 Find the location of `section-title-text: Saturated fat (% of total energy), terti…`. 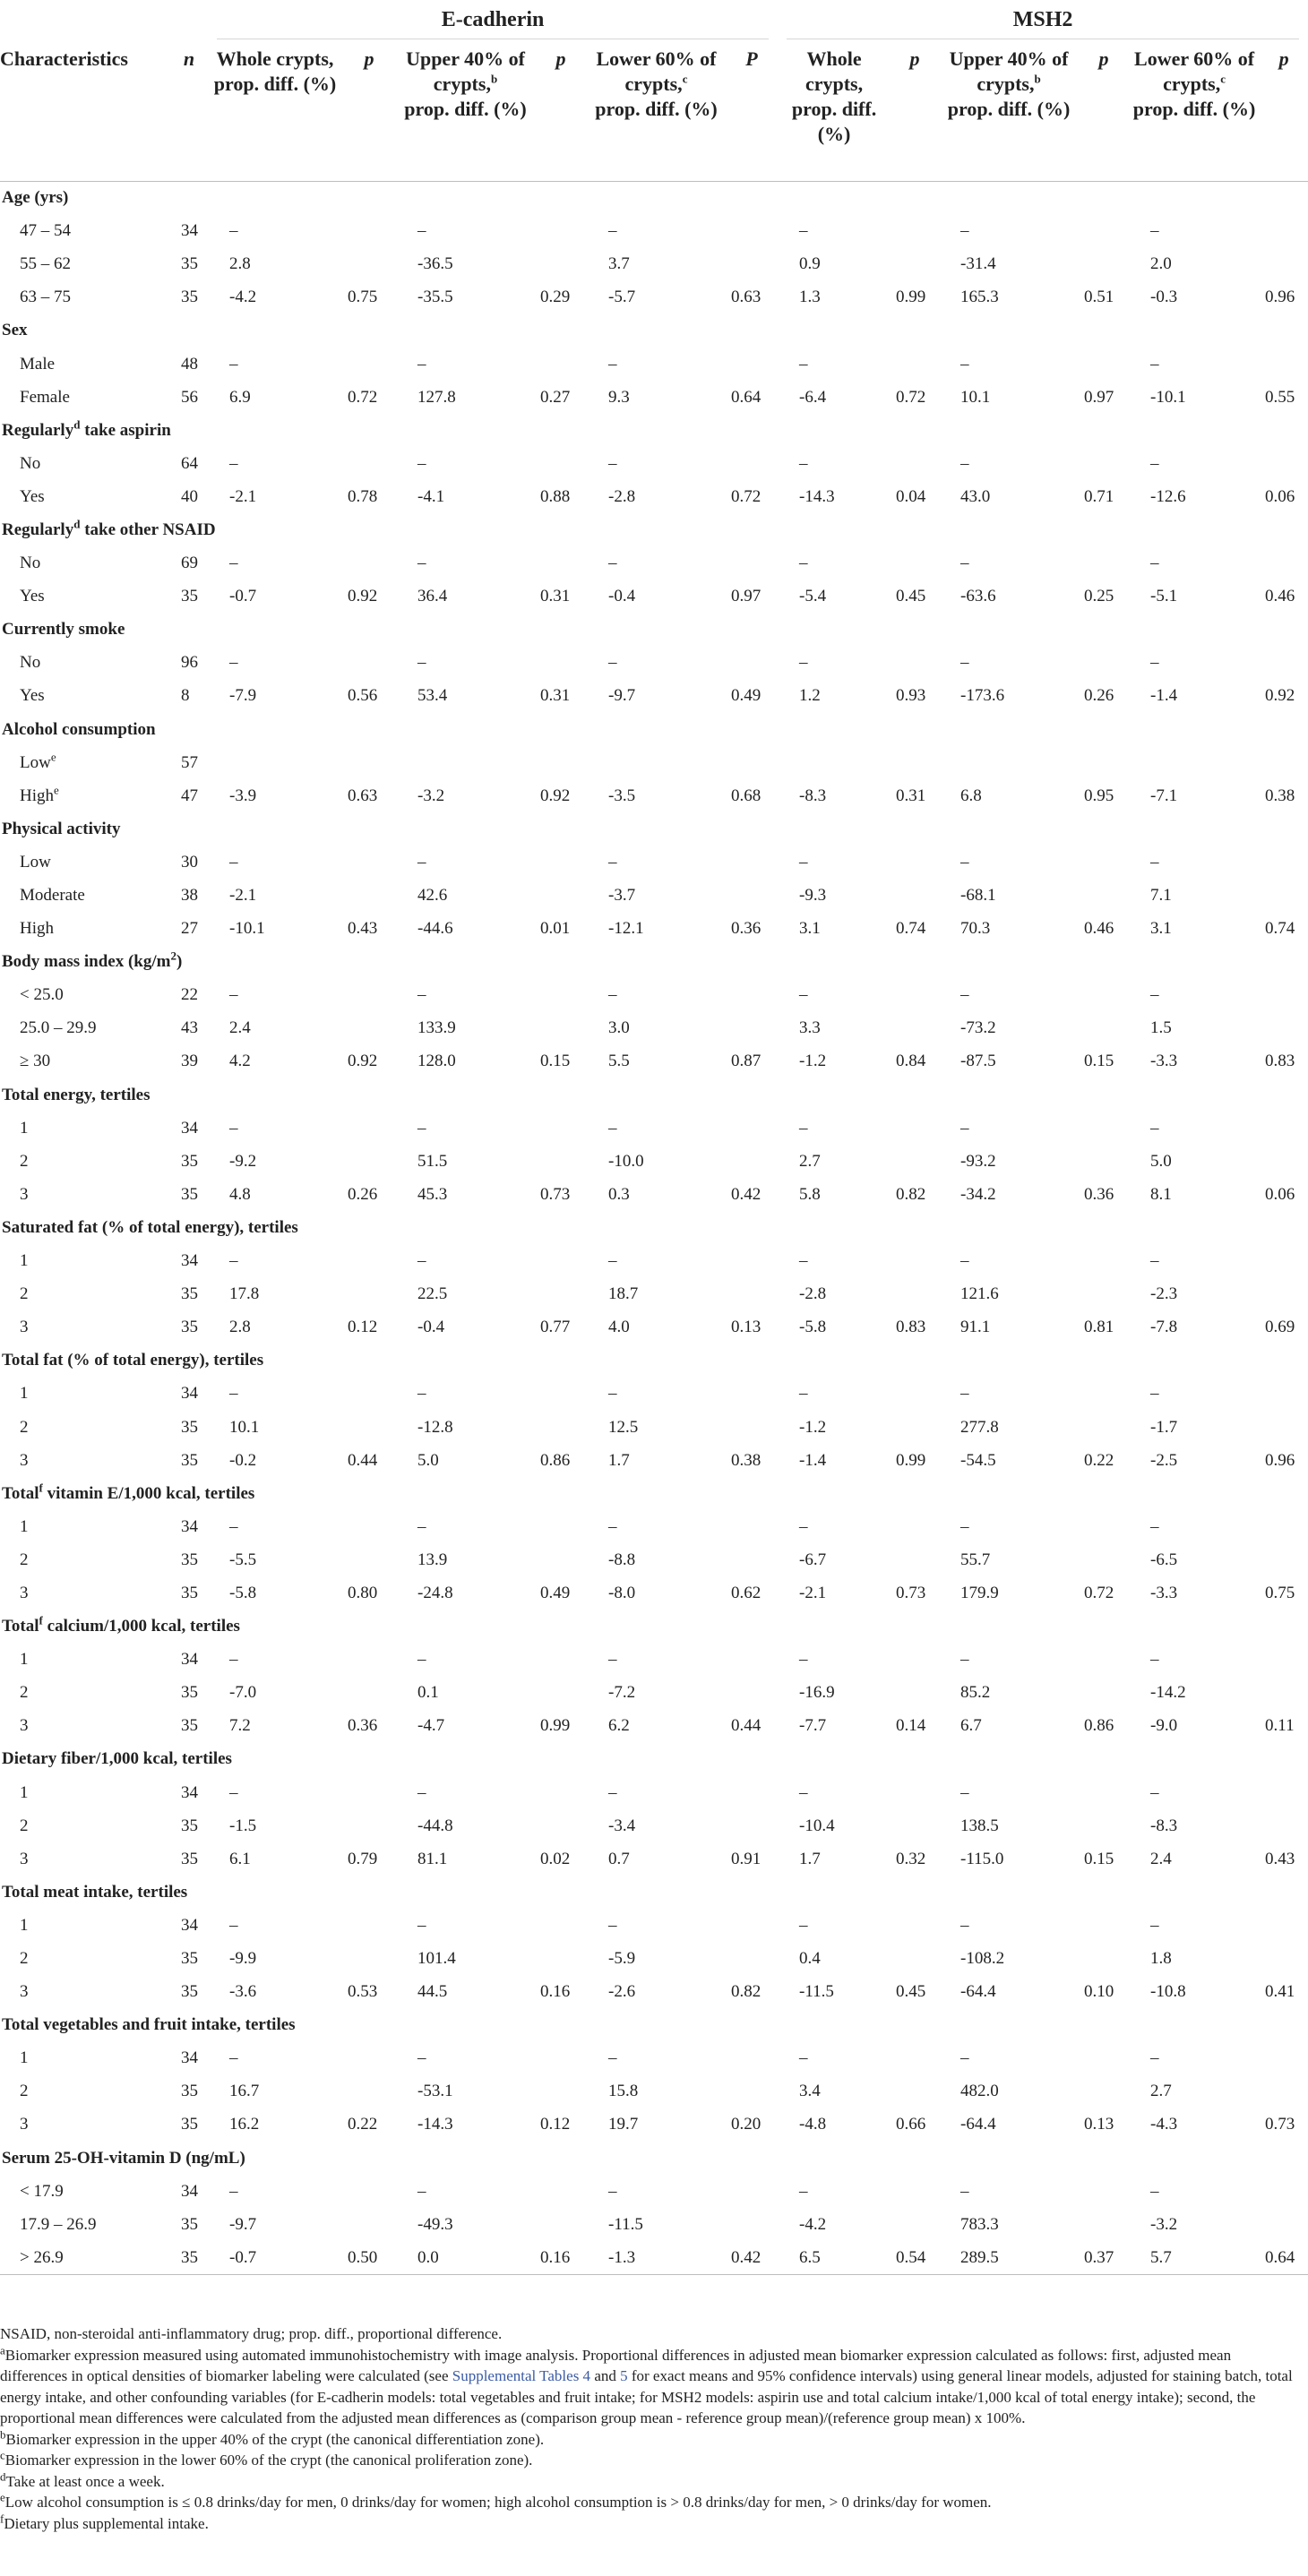

section-title-text: Saturated fat (% of total energy), terti… is located at coordinates (150, 1227).